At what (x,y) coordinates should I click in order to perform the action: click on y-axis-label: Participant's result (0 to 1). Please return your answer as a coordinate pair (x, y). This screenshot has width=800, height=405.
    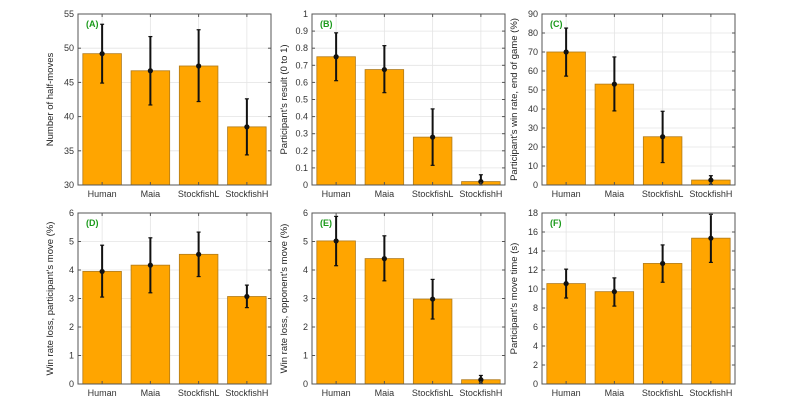
    Looking at the image, I should click on (284, 99).